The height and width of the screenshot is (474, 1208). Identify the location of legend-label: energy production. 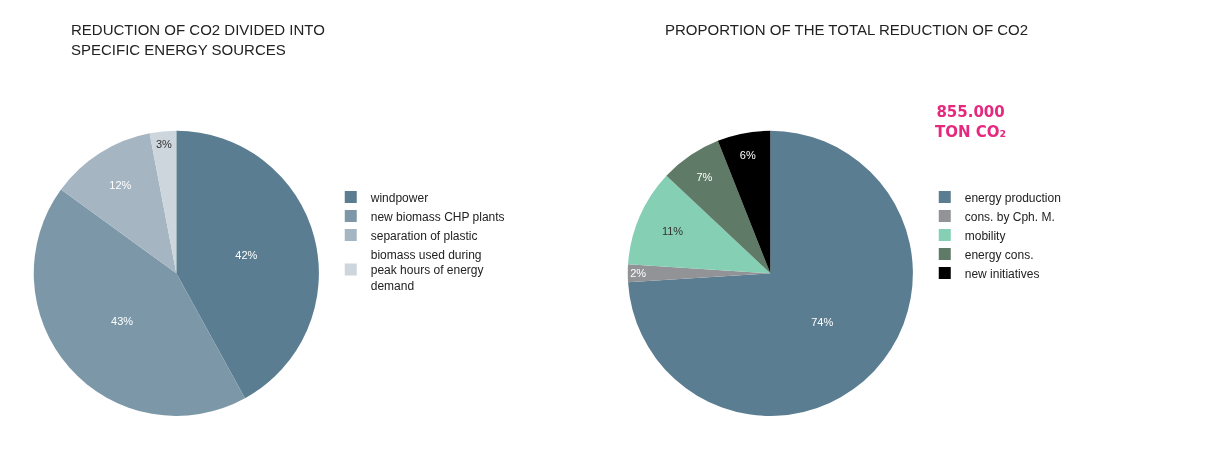
(1012, 197).